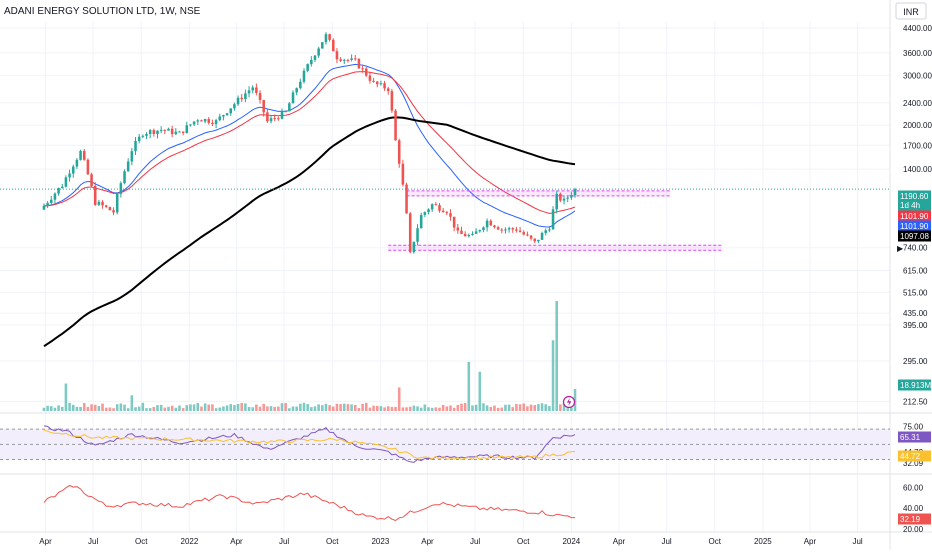 The height and width of the screenshot is (555, 932). Describe the element at coordinates (911, 11) in the screenshot. I see `currency-button` at that location.